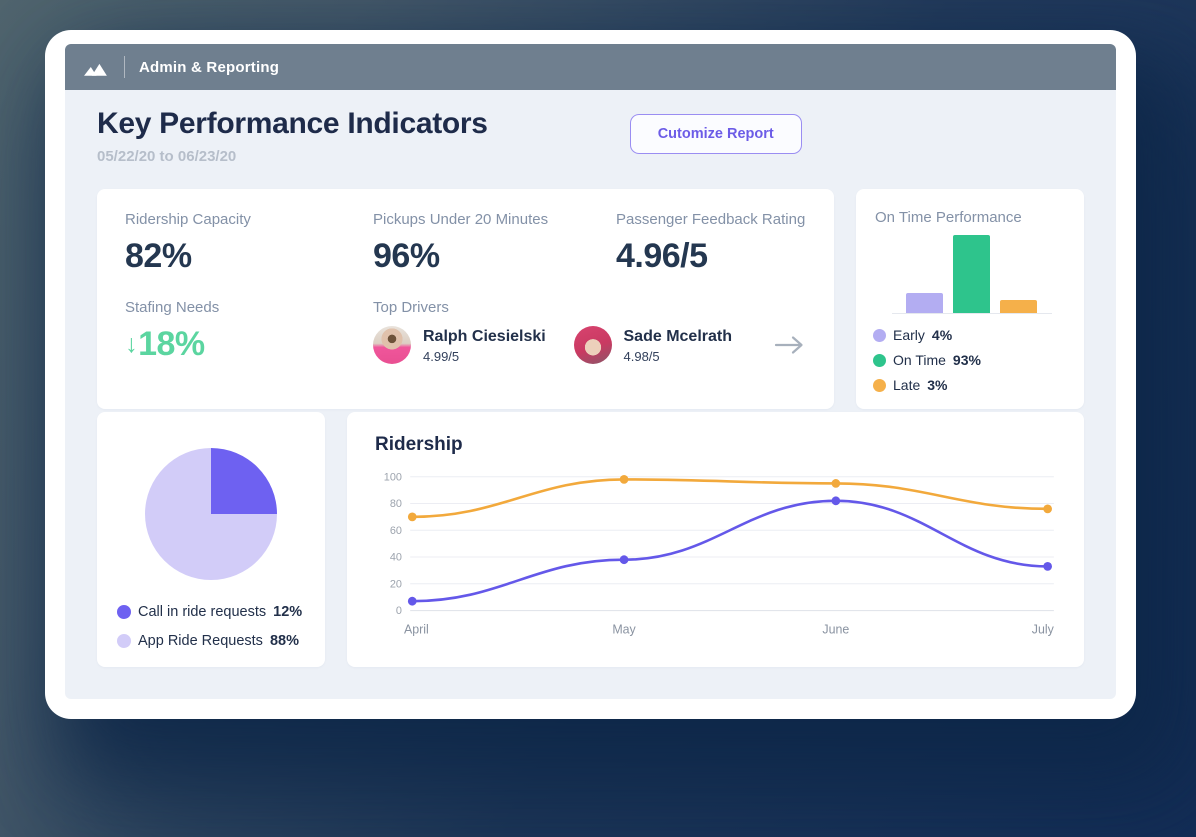  What do you see at coordinates (167, 156) in the screenshot?
I see `date-range: 05/22/20 to 06/23/20` at bounding box center [167, 156].